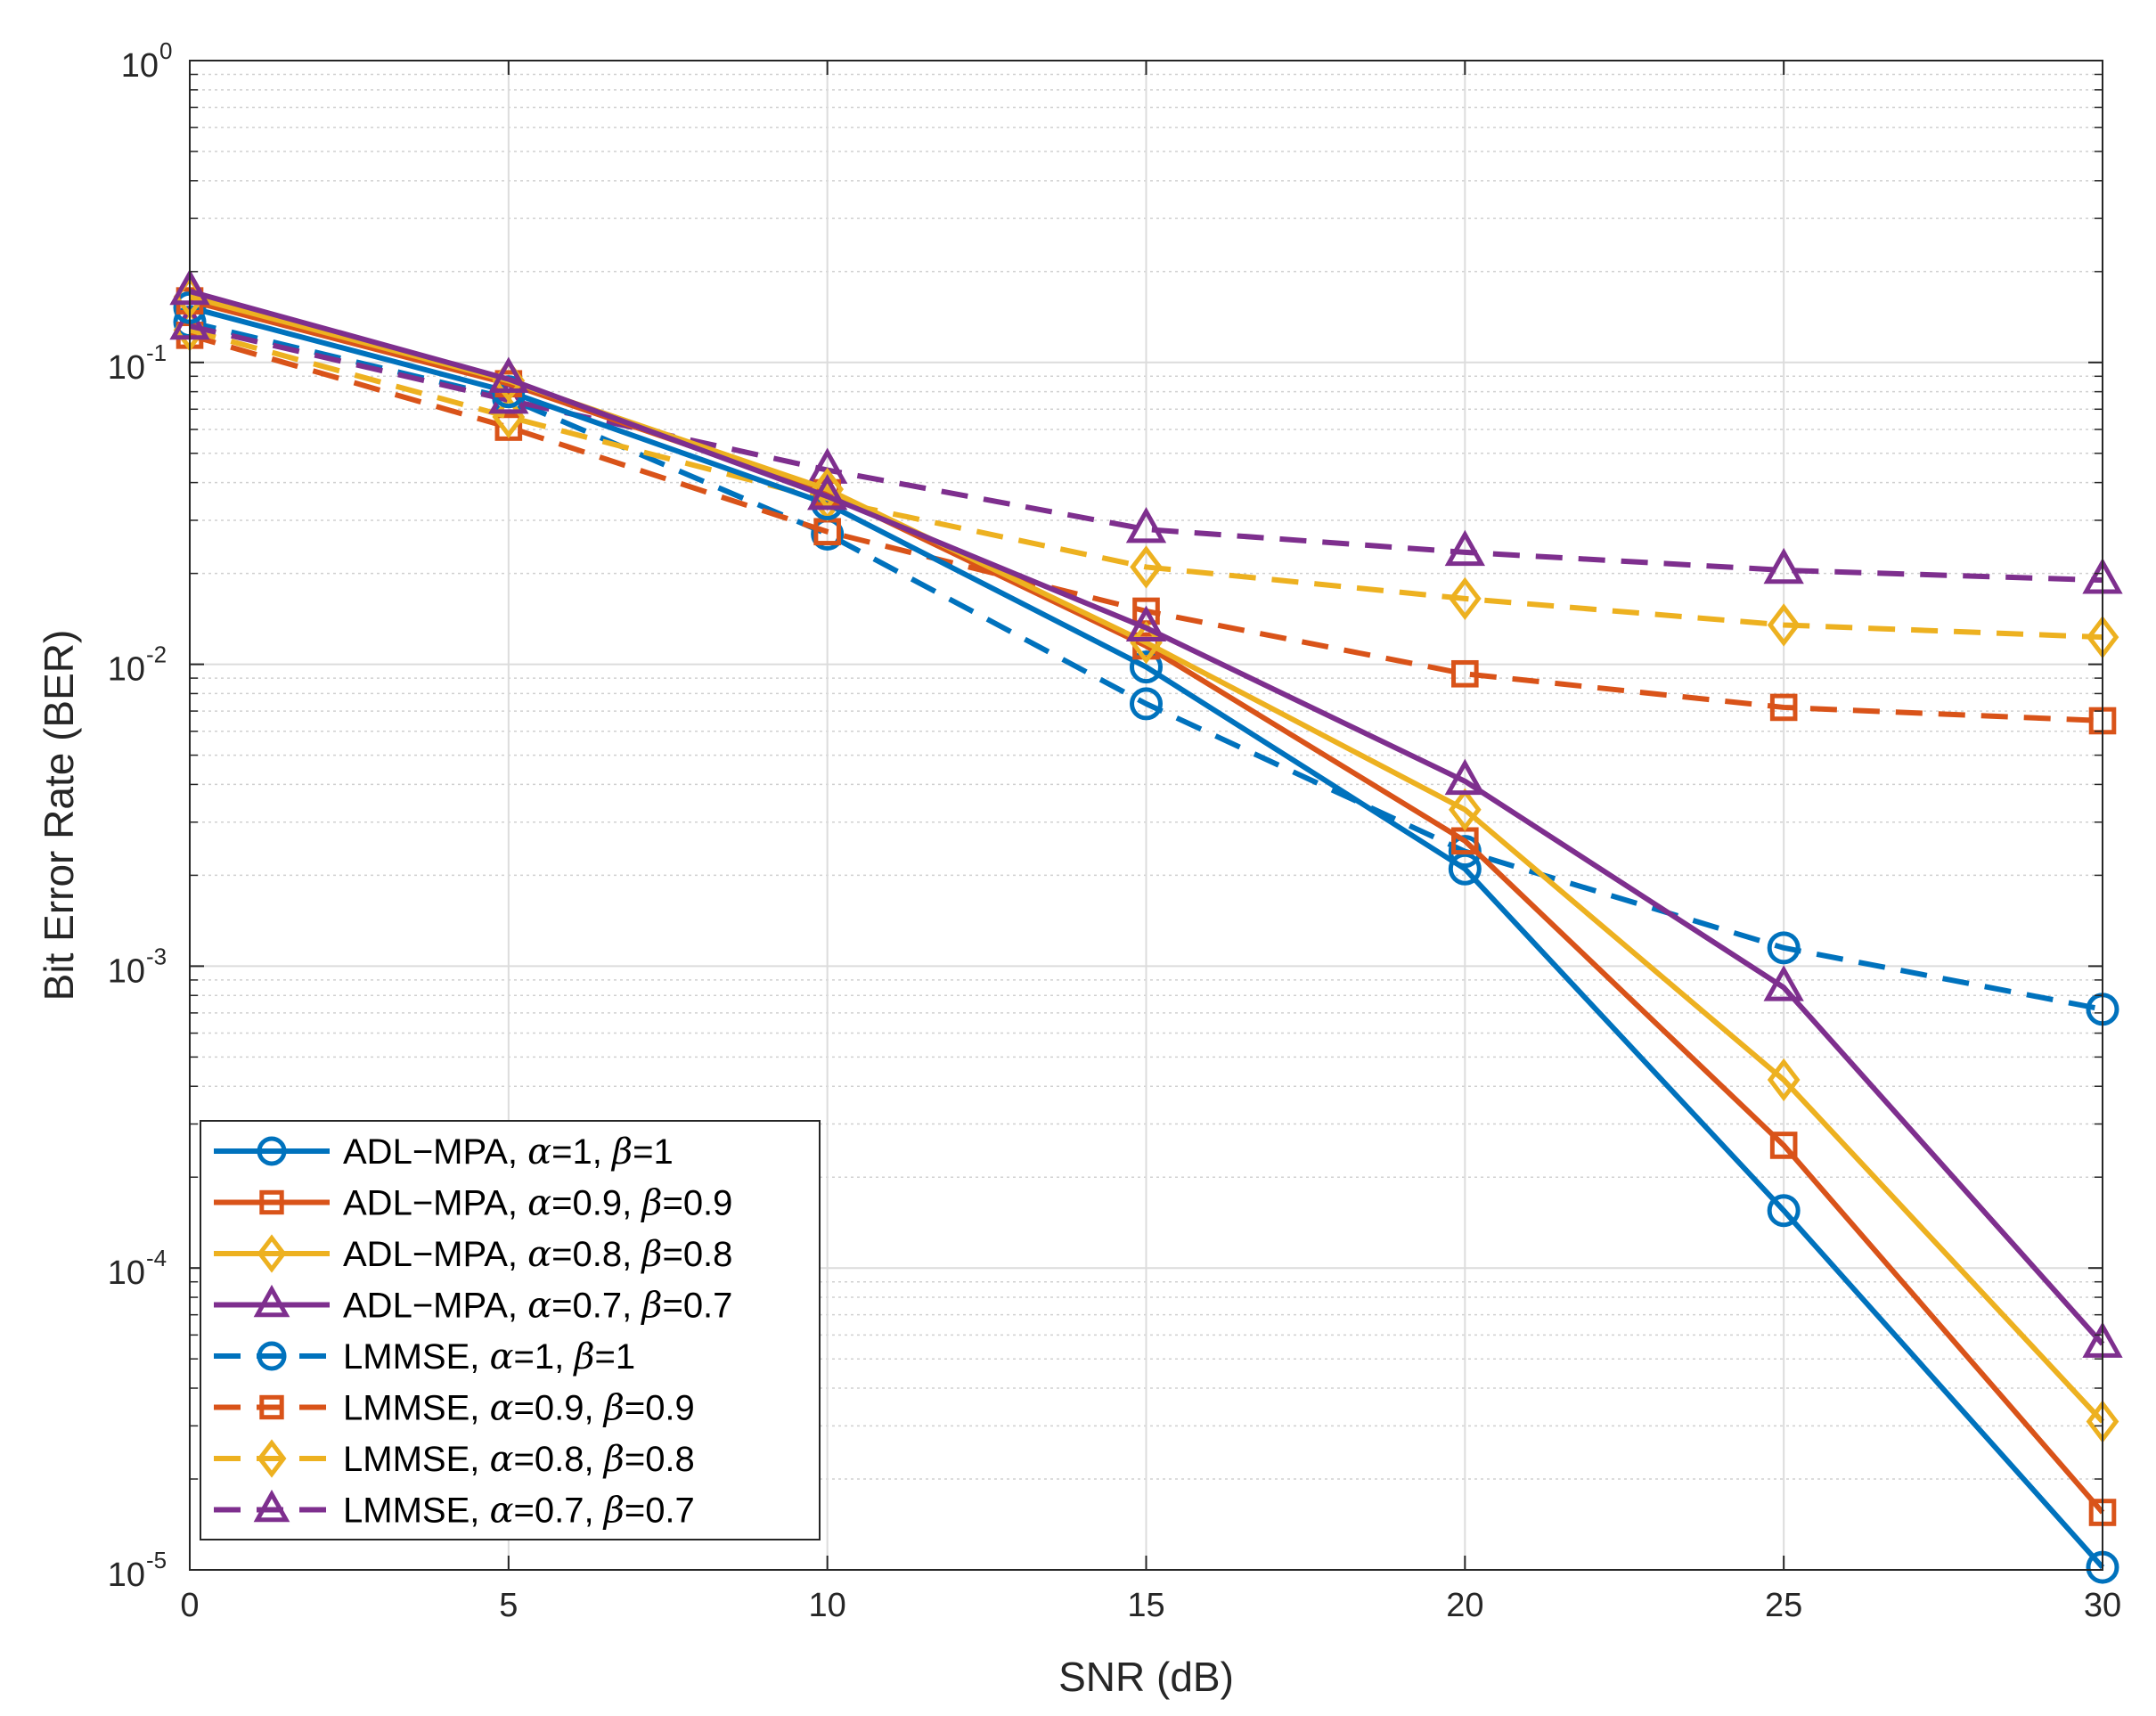 Image resolution: width=2156 pixels, height=1716 pixels. I want to click on y-tick-exponent: 0, so click(165, 50).